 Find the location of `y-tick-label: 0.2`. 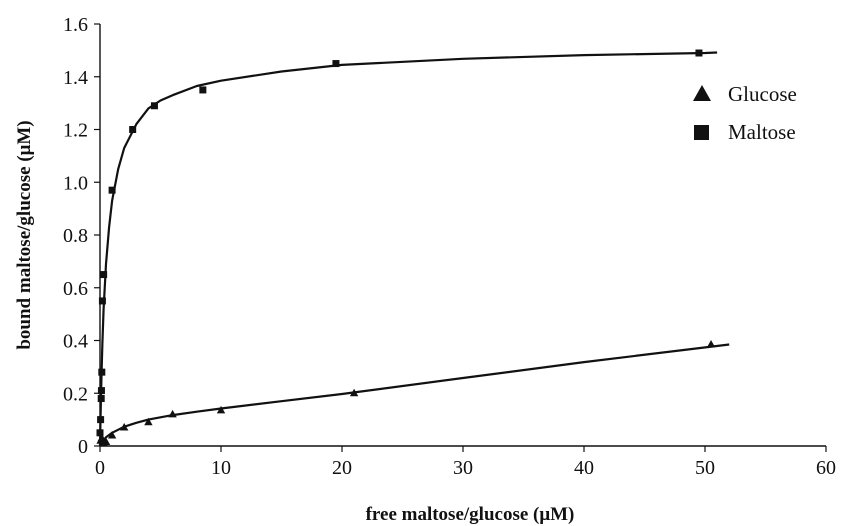

y-tick-label: 0.2 is located at coordinates (75, 394).